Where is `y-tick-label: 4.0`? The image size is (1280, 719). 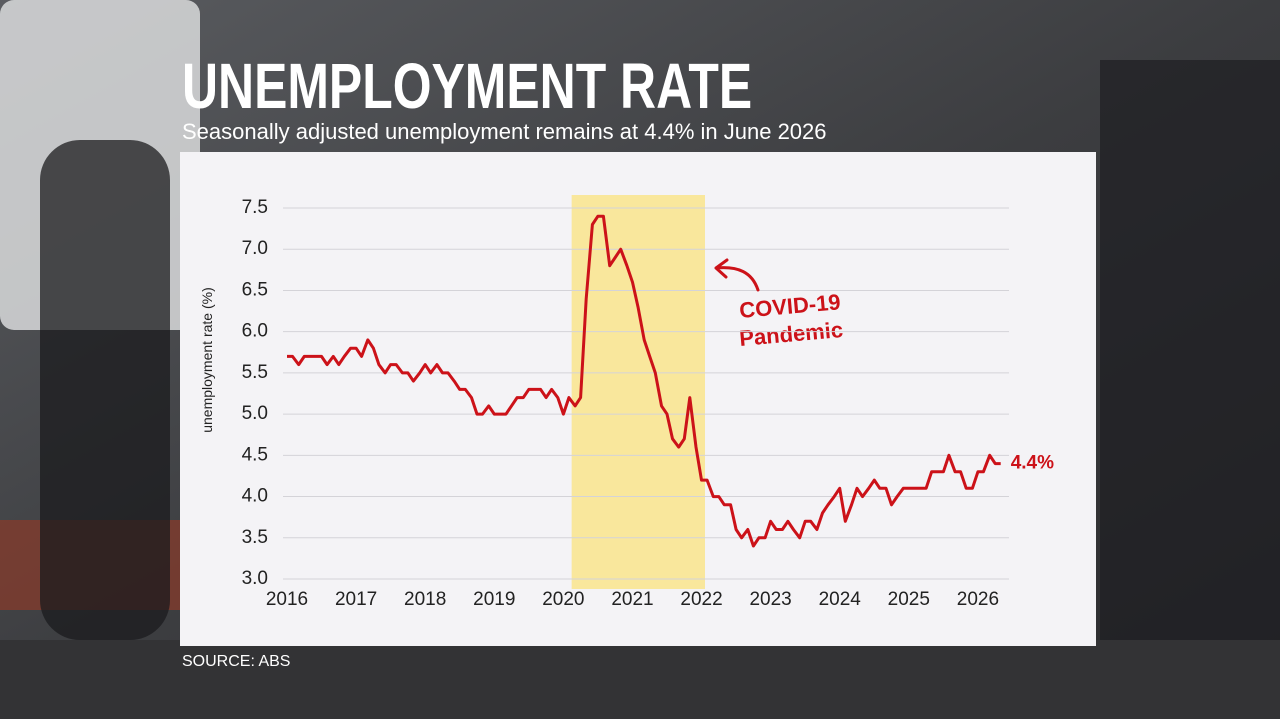
y-tick-label: 4.0 is located at coordinates (255, 496).